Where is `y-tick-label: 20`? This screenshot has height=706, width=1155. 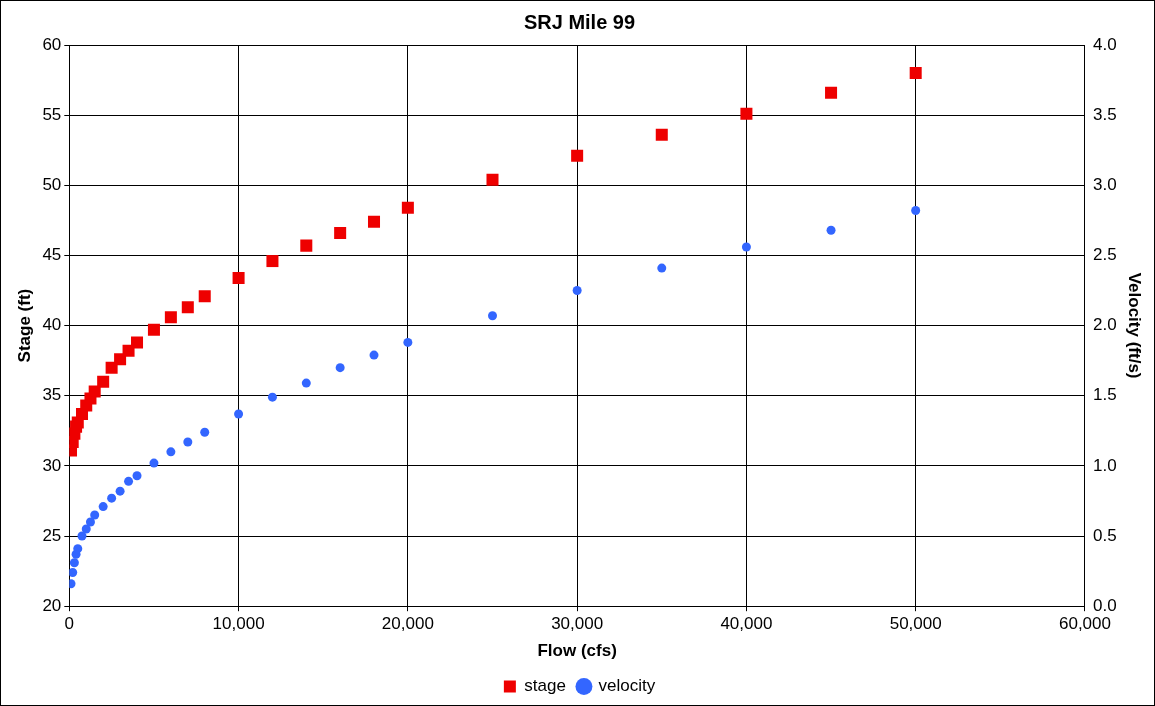
y-tick-label: 20 is located at coordinates (52, 605).